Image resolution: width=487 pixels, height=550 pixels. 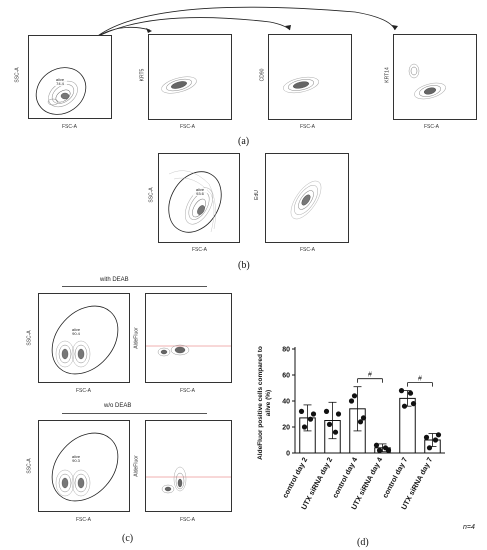 I want to click on gate-label: alive 90.4, so click(x=76, y=332).